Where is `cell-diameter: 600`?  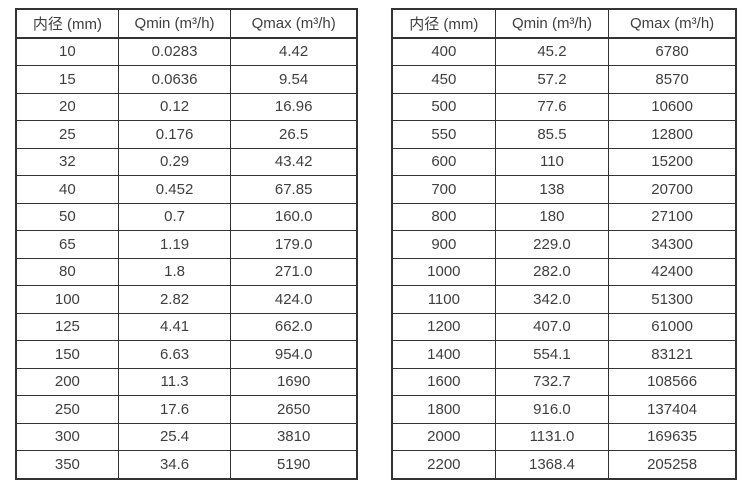 cell-diameter: 600 is located at coordinates (443, 161).